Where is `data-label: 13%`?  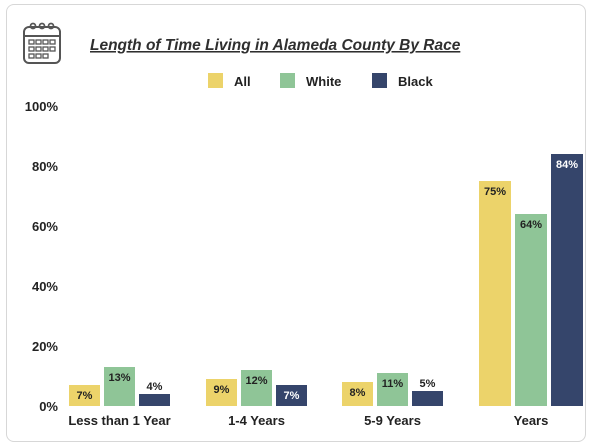 data-label: 13% is located at coordinates (119, 378).